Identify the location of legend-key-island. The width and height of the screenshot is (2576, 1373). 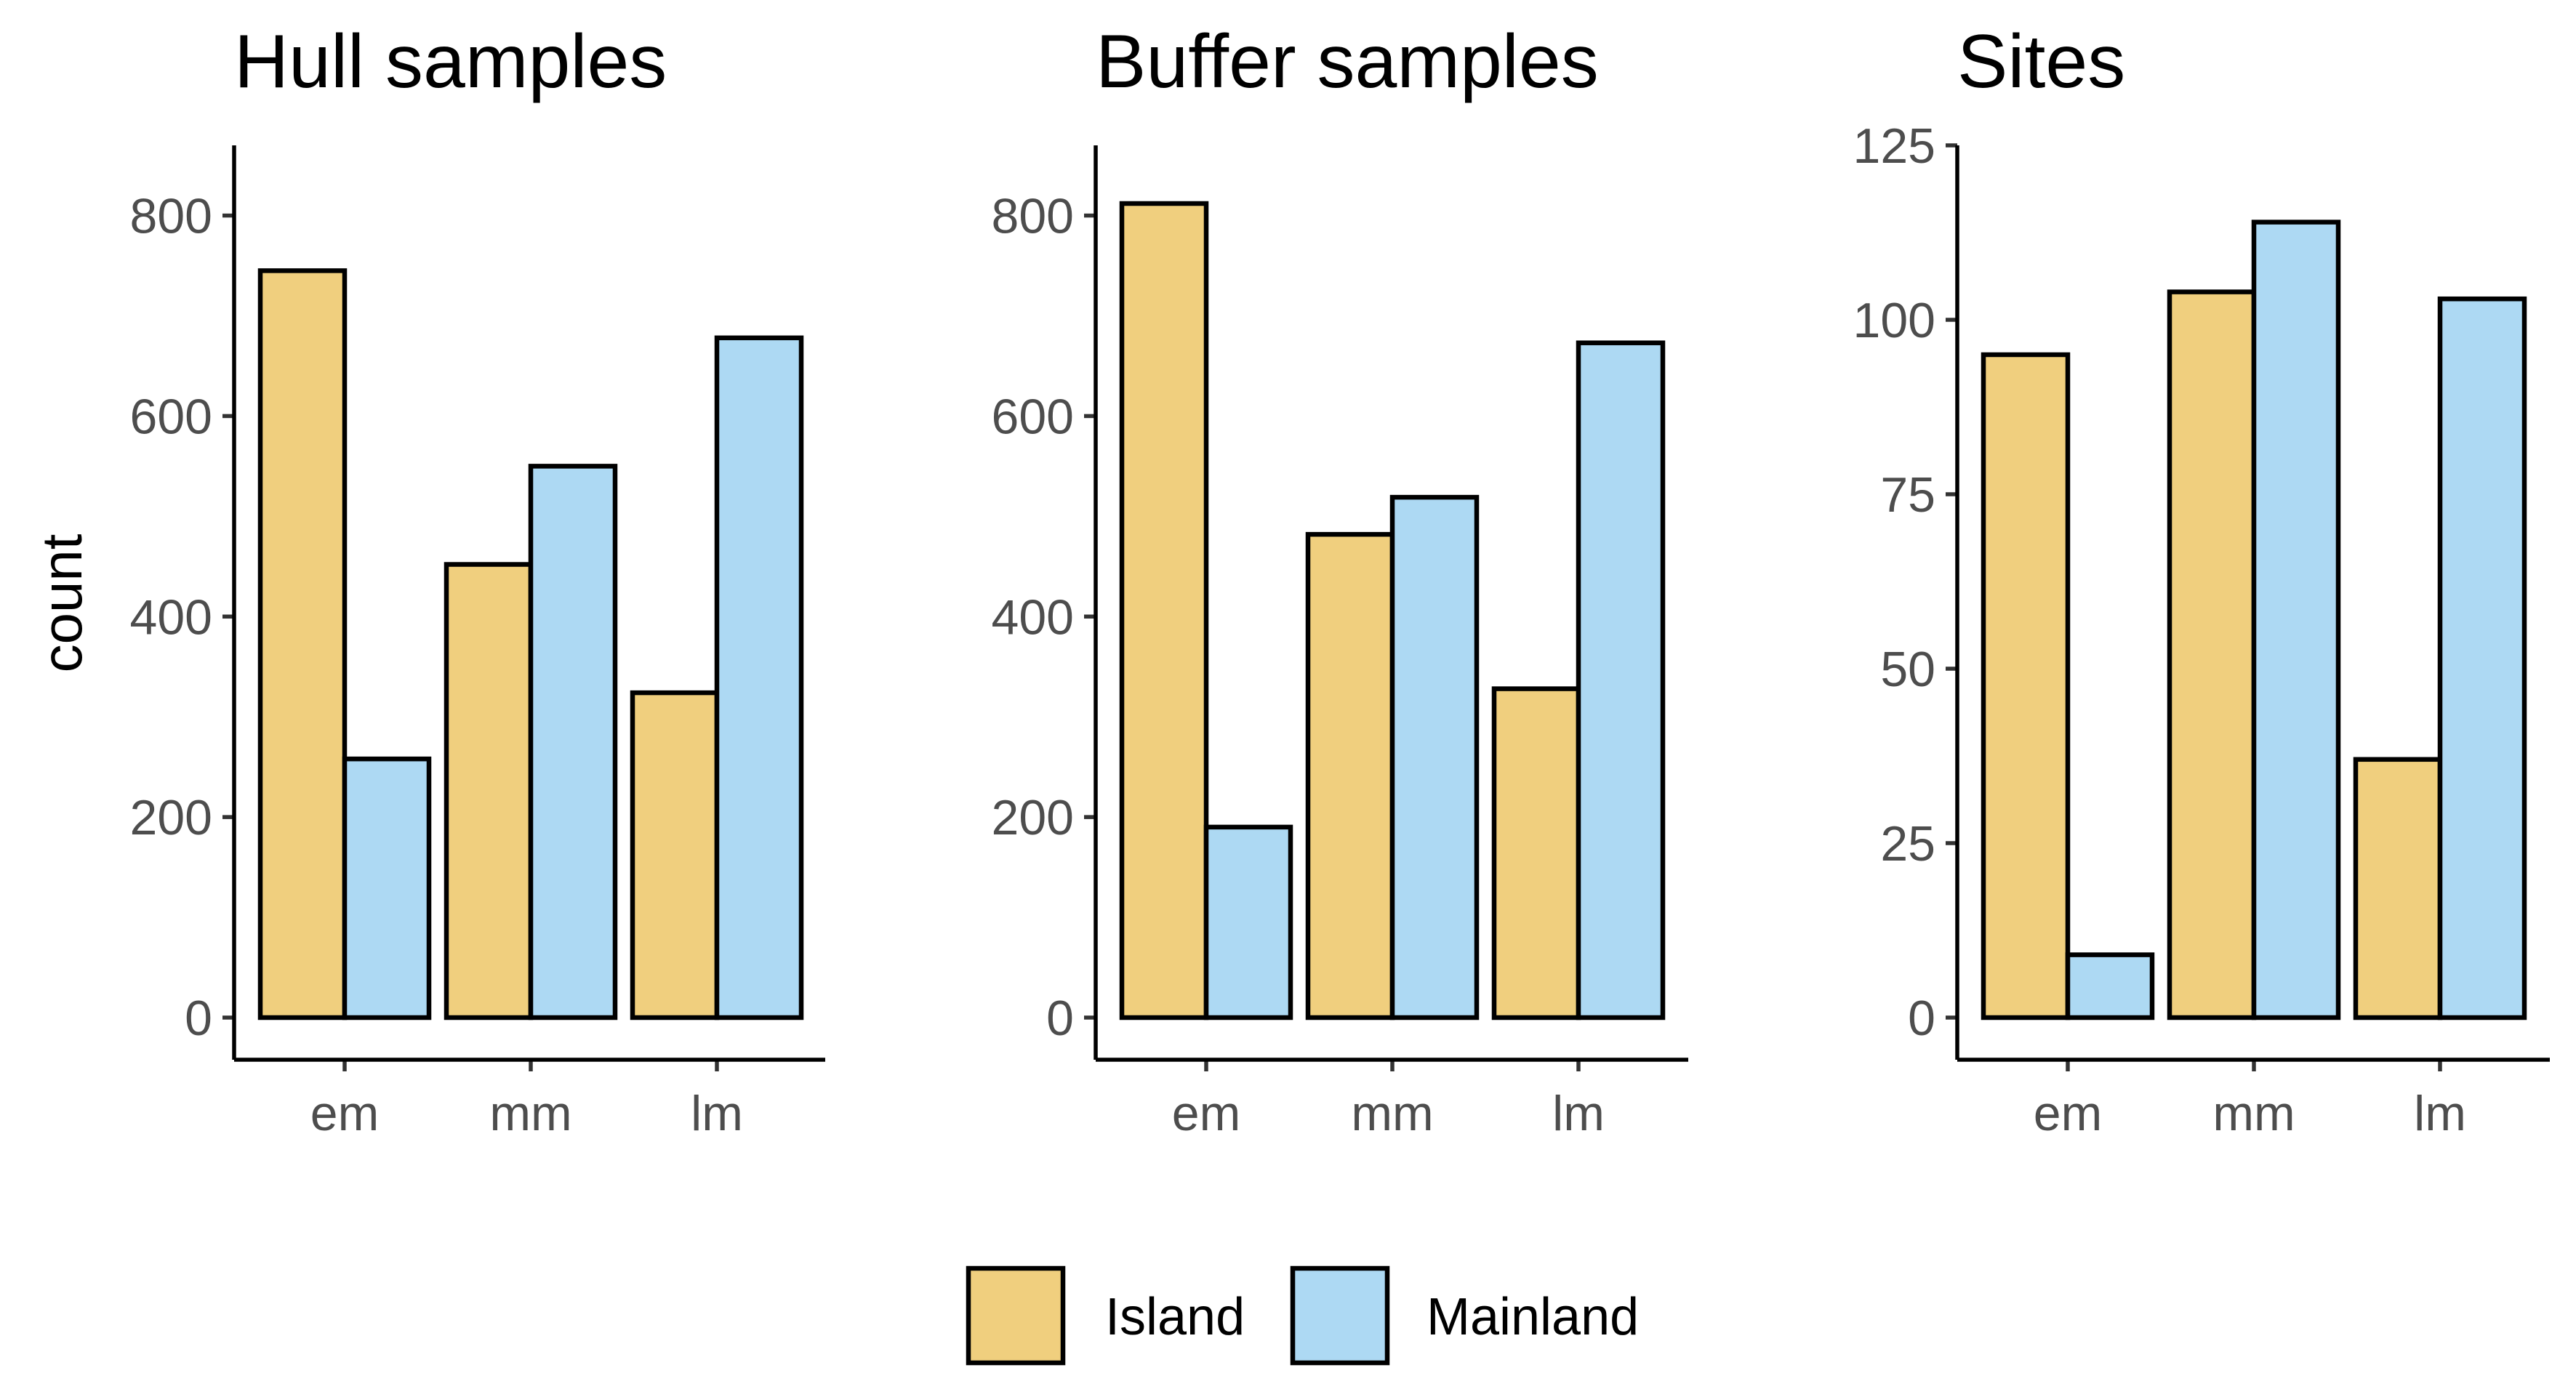
(1016, 1315).